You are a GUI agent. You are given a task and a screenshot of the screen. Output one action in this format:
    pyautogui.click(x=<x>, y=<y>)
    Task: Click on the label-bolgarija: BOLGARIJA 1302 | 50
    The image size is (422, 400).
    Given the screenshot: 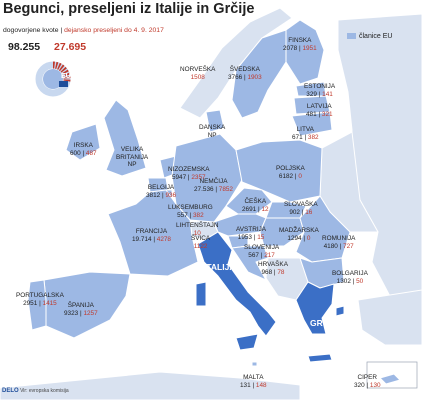 What is the action you would take?
    pyautogui.click(x=350, y=277)
    